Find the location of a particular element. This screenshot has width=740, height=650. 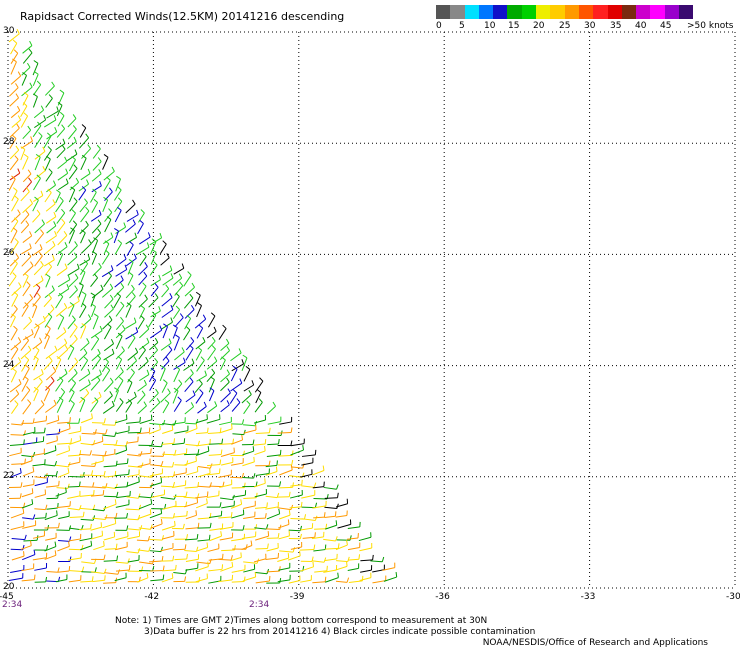

color-scale-label: 0 is located at coordinates (439, 26).